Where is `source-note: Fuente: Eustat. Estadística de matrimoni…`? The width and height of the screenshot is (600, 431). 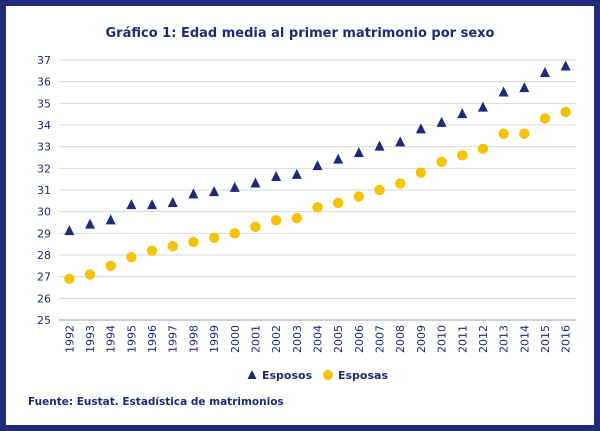 source-note: Fuente: Eustat. Estadística de matrimoni… is located at coordinates (156, 402).